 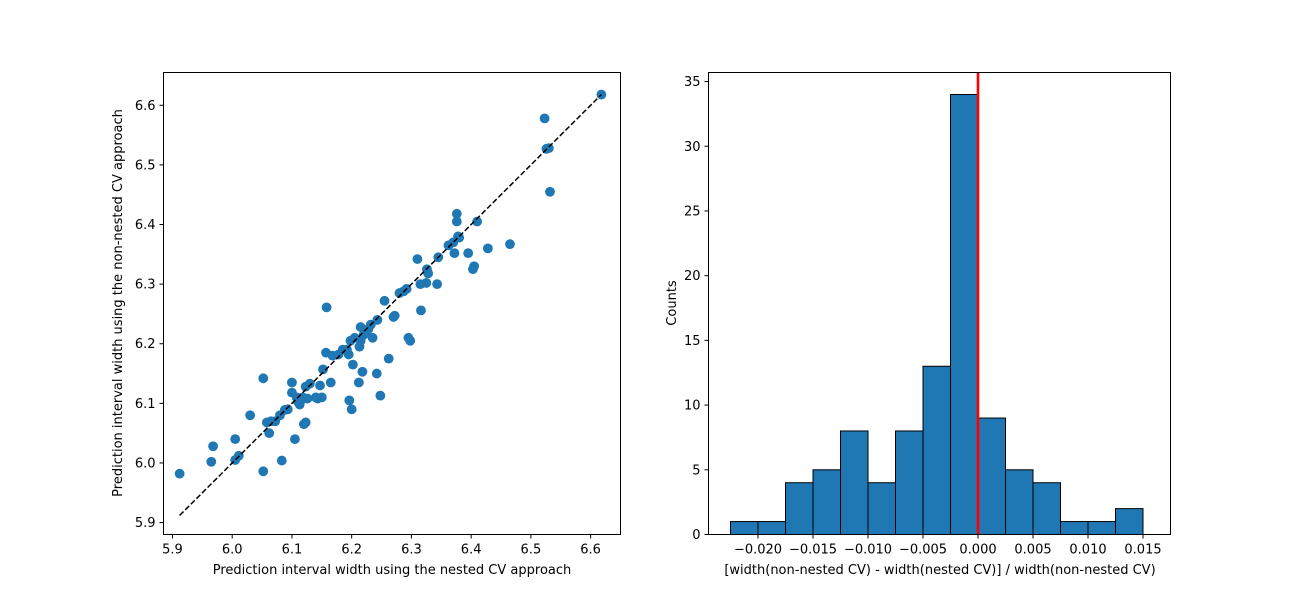 What do you see at coordinates (145, 523) in the screenshot?
I see `scatter-y-tick-label: 5.9` at bounding box center [145, 523].